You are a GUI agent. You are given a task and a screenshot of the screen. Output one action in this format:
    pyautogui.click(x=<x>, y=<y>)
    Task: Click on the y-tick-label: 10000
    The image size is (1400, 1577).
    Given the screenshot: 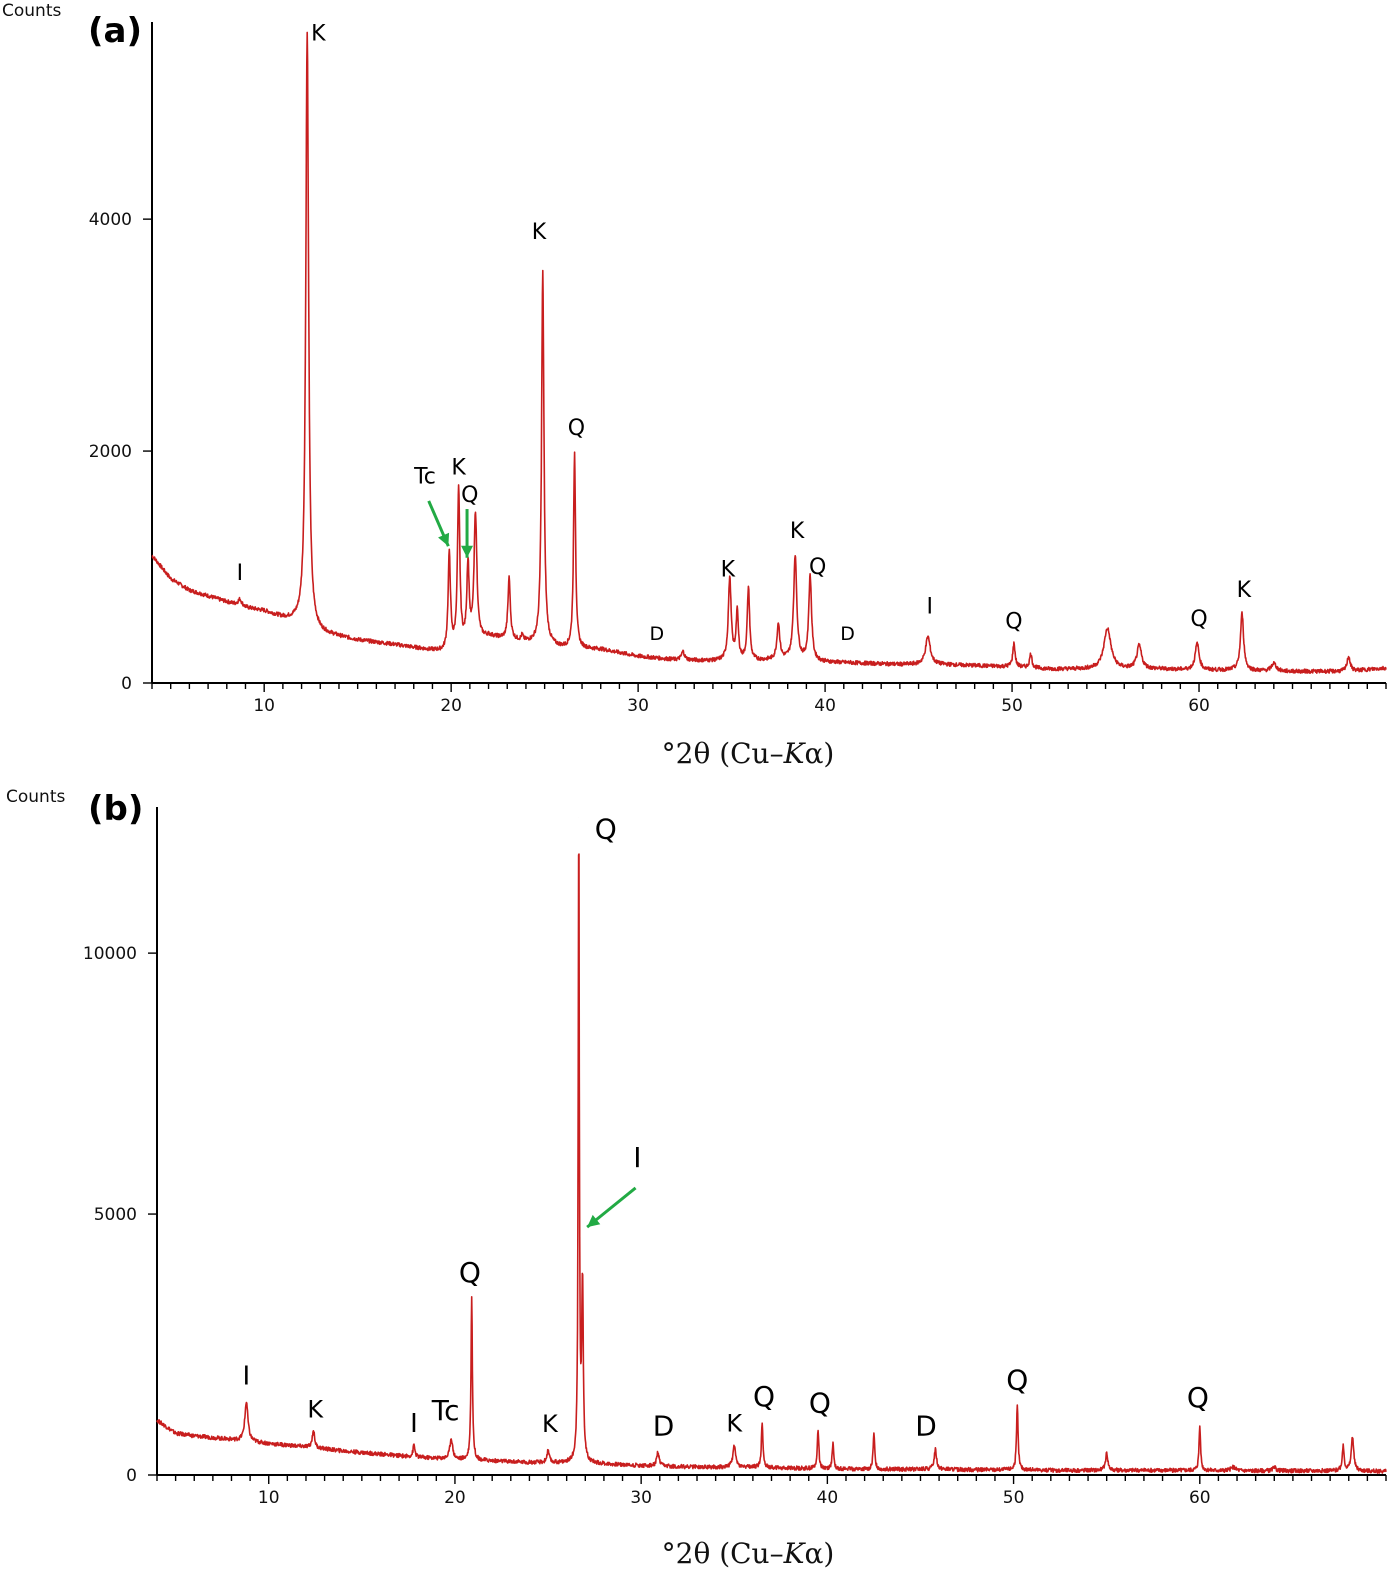 What is the action you would take?
    pyautogui.click(x=110, y=954)
    